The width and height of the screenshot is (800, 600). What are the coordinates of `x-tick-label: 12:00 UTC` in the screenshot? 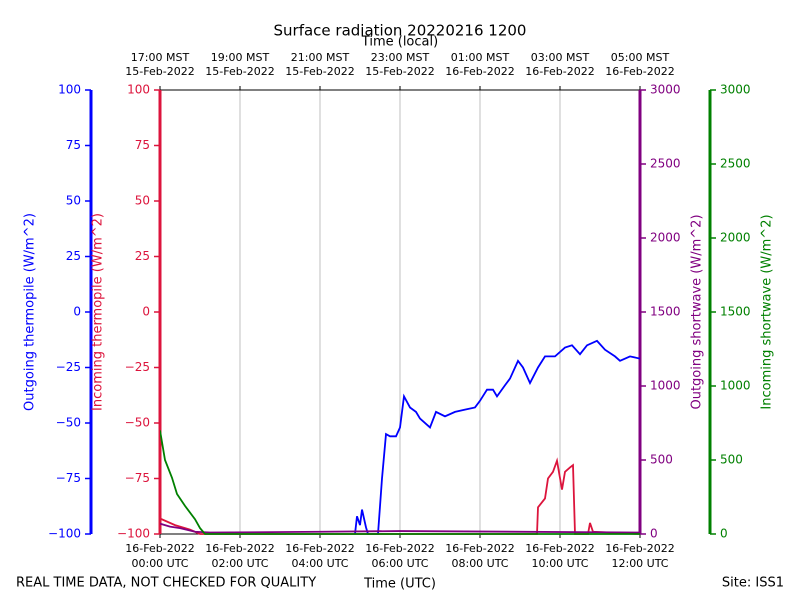 It's located at (639, 563).